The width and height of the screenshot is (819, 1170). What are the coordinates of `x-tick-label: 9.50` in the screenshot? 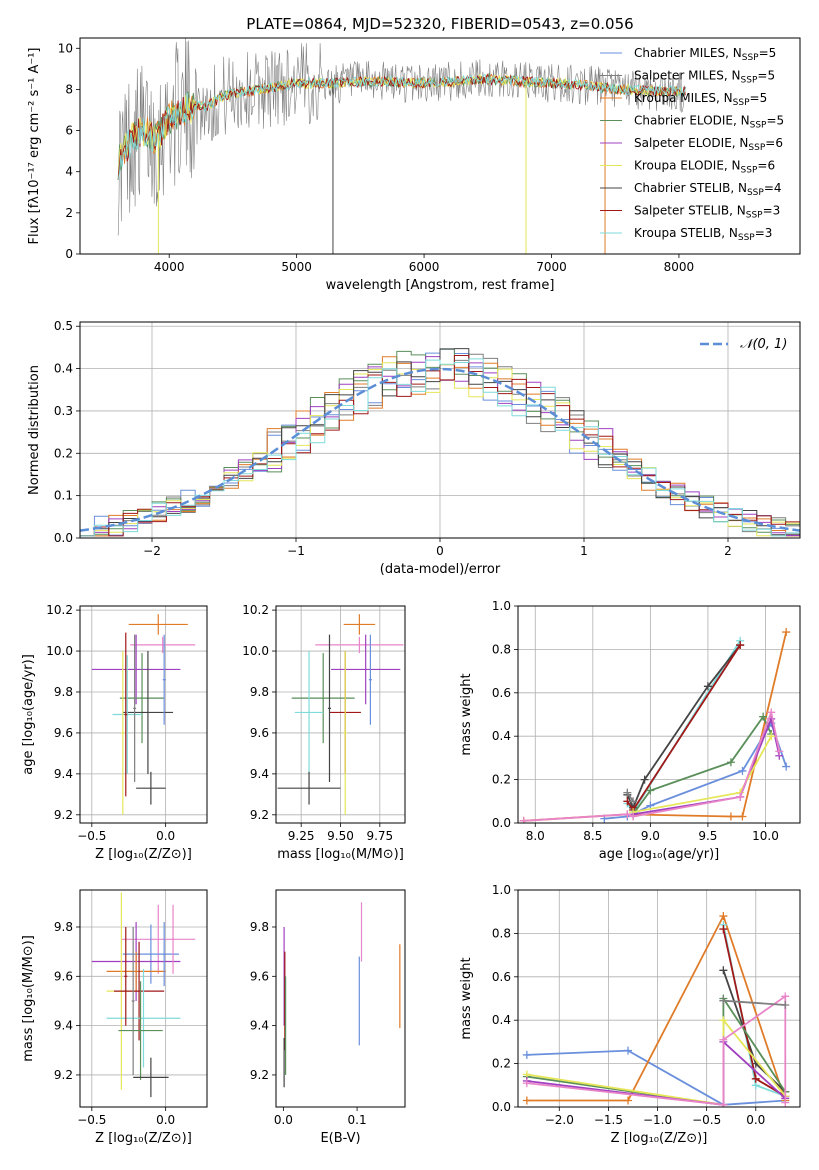 It's located at (340, 836).